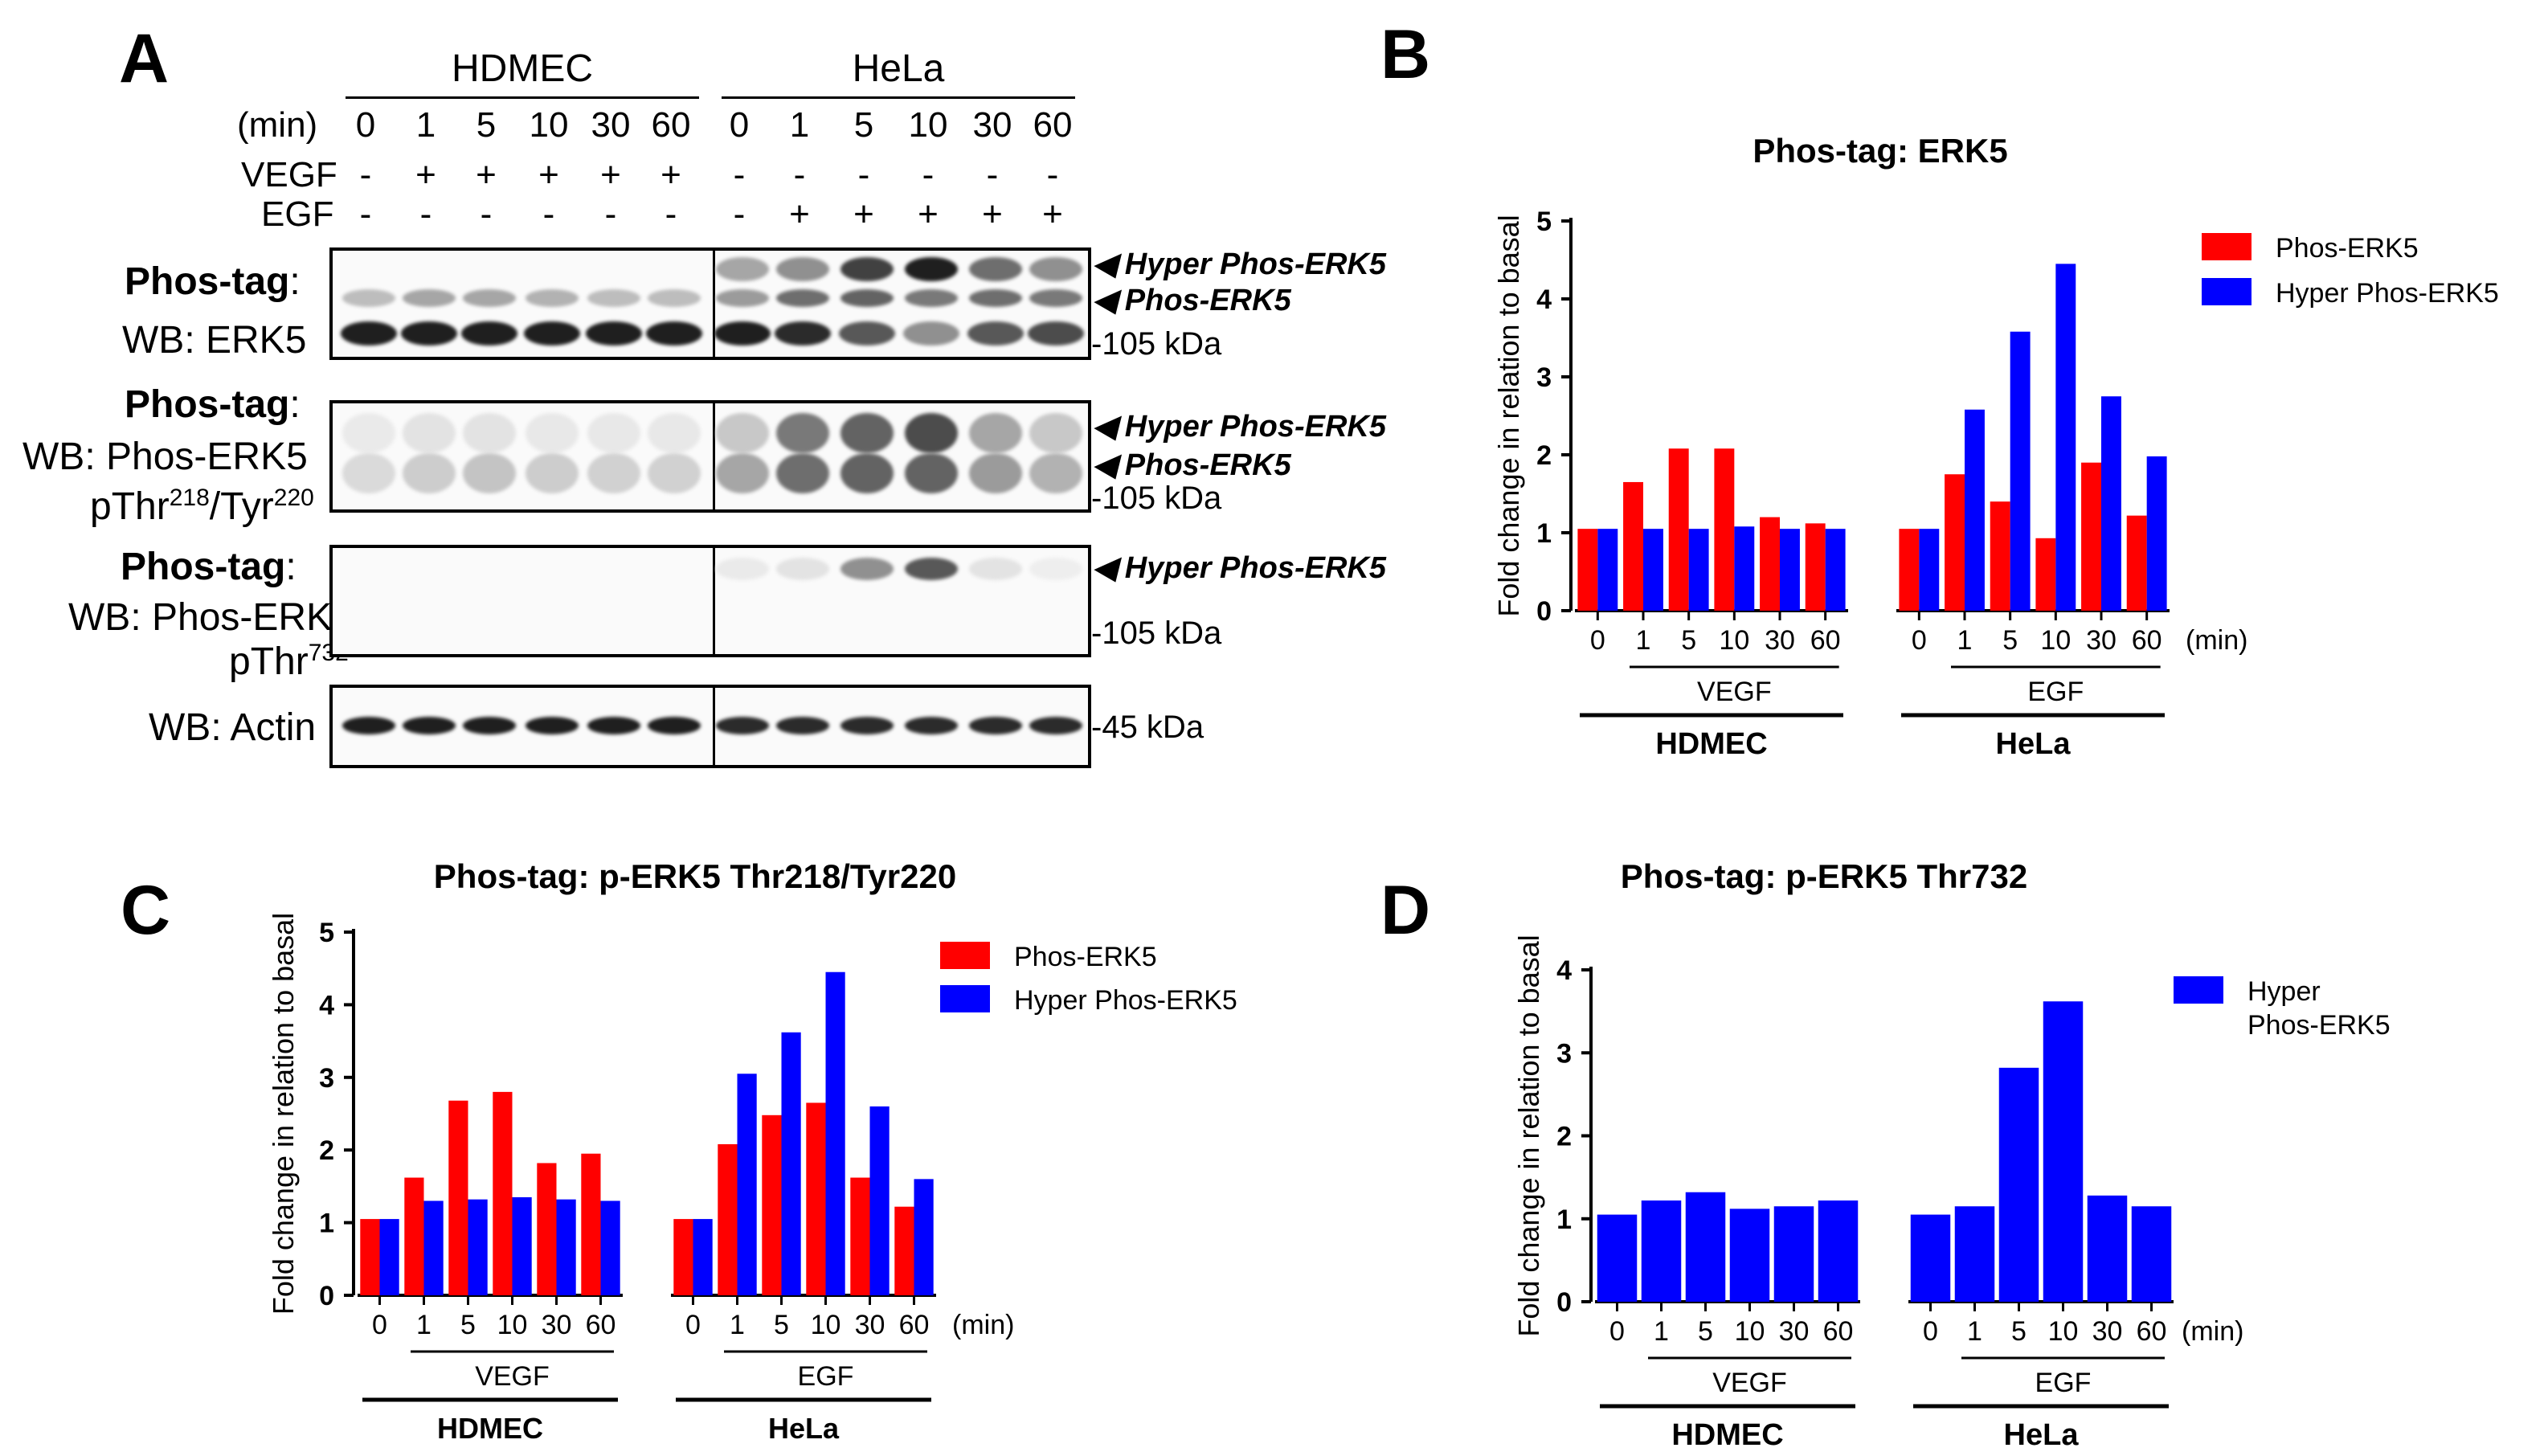 This screenshot has height=1456, width=2548. I want to click on hela-underline, so click(898, 97).